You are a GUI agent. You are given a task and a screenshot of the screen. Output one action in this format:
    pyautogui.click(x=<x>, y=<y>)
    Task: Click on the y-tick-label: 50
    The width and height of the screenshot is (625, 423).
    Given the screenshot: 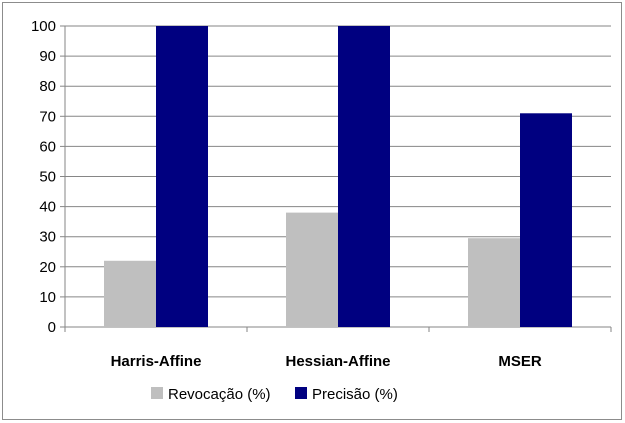 What is the action you would take?
    pyautogui.click(x=47, y=177)
    